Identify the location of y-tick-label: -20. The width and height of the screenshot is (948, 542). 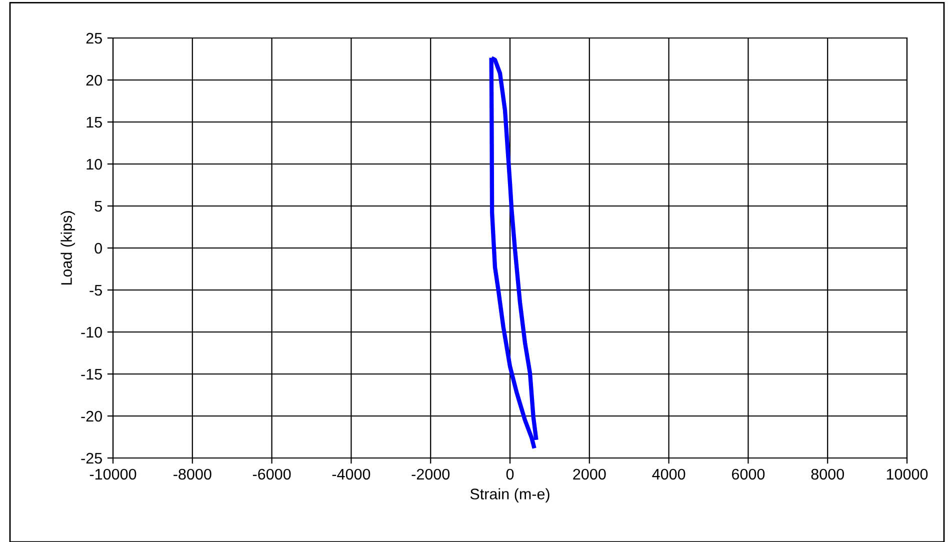
(91, 416).